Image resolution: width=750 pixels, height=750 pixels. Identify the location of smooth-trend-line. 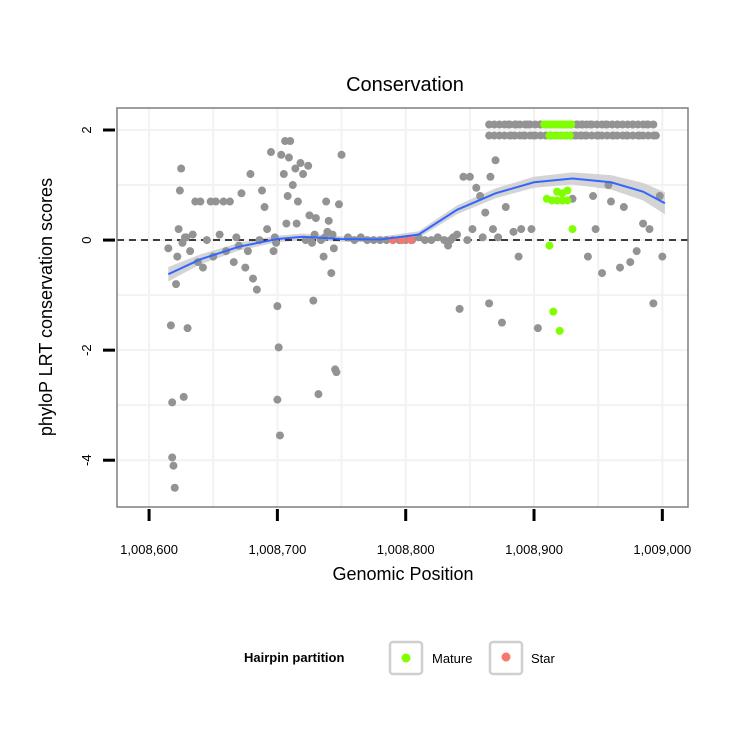
(416, 226).